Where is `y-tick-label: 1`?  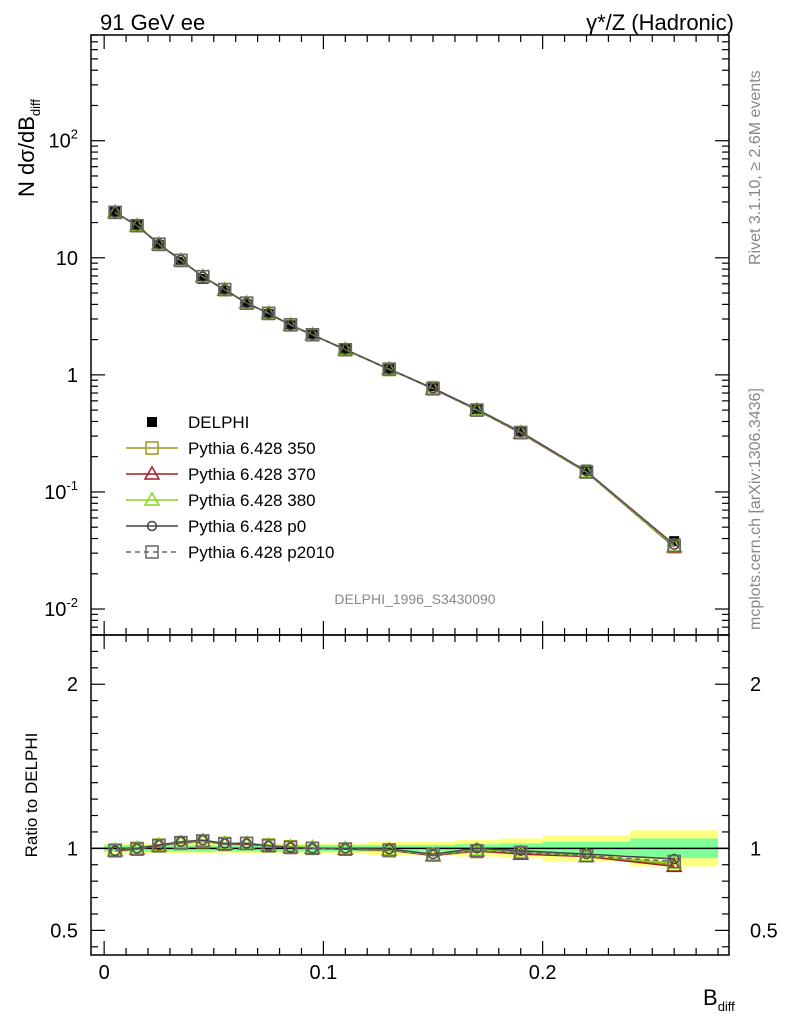 y-tick-label: 1 is located at coordinates (72, 376).